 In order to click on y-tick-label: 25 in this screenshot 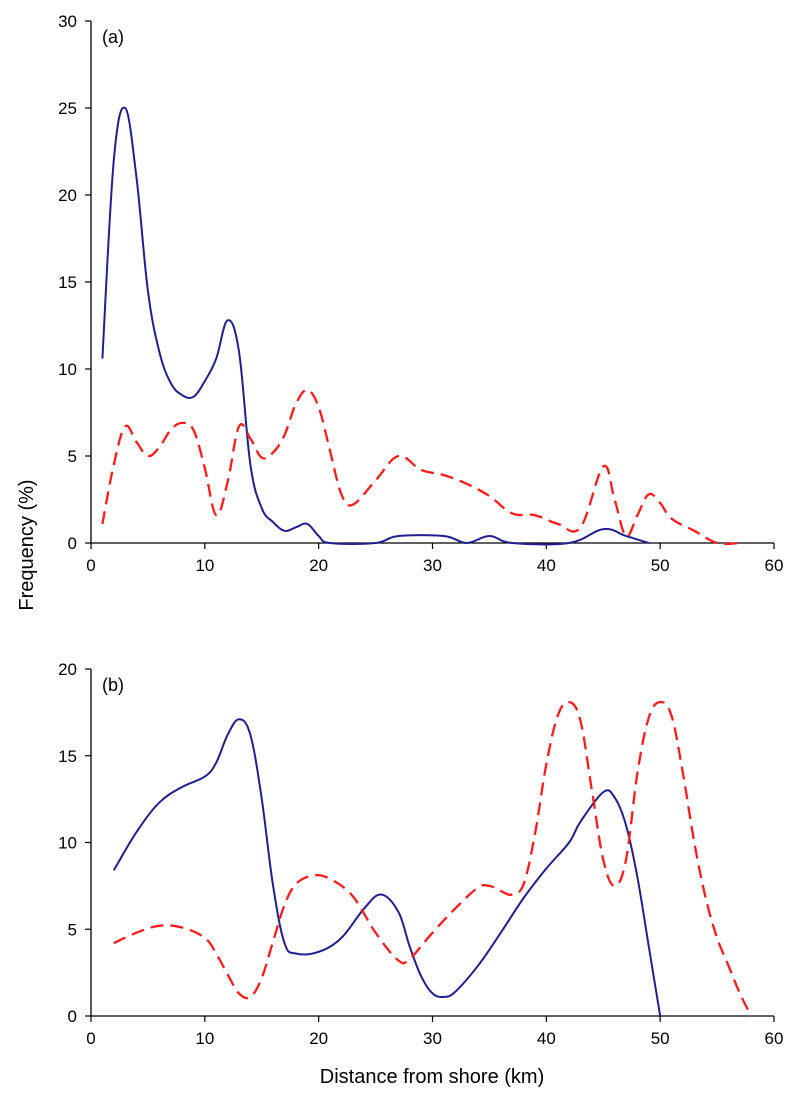, I will do `click(67, 108)`.